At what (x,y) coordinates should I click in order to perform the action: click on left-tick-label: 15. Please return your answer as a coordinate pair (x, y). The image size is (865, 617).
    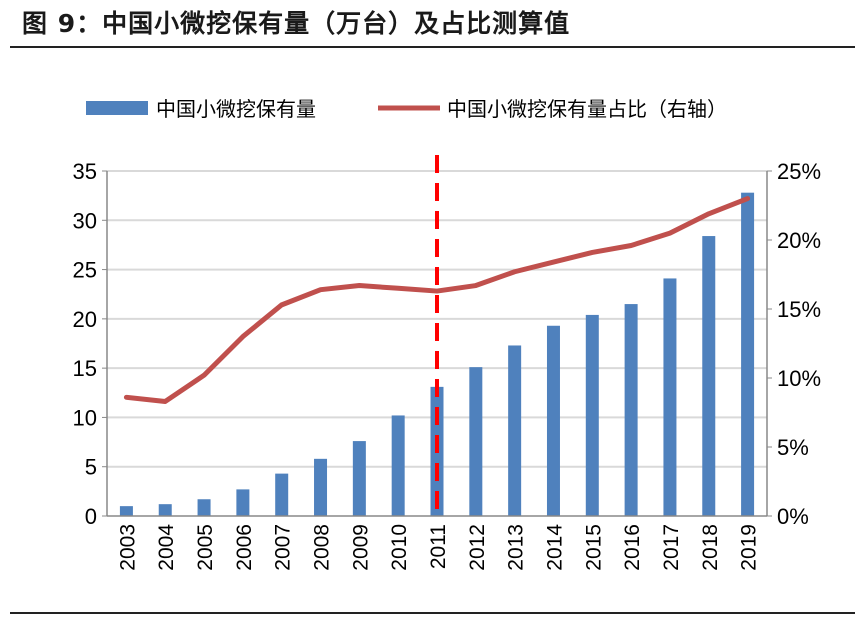
    Looking at the image, I should click on (85, 368).